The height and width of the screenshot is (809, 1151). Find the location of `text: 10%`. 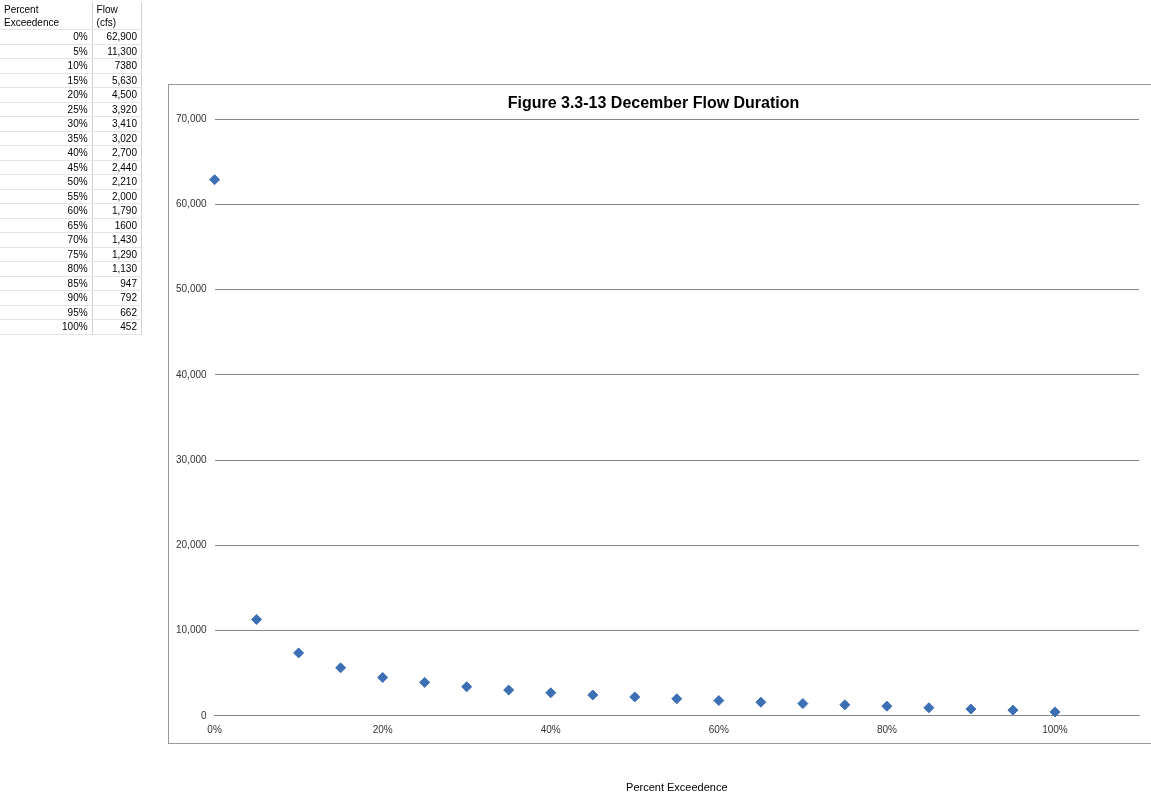

text: 10% is located at coordinates (46, 65).